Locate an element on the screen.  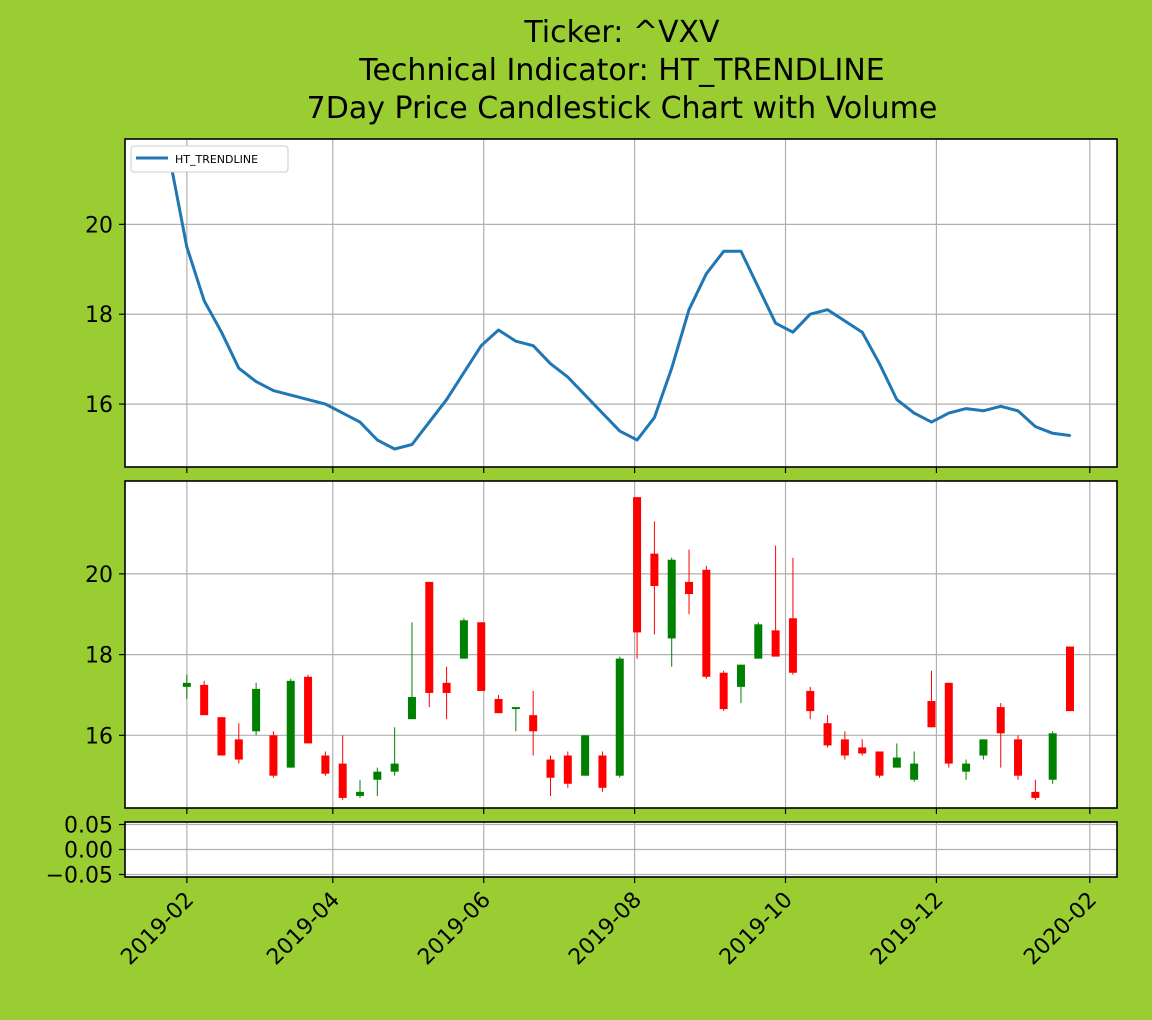
title-ticker: Ticker: ^VXV is located at coordinates (622, 32).